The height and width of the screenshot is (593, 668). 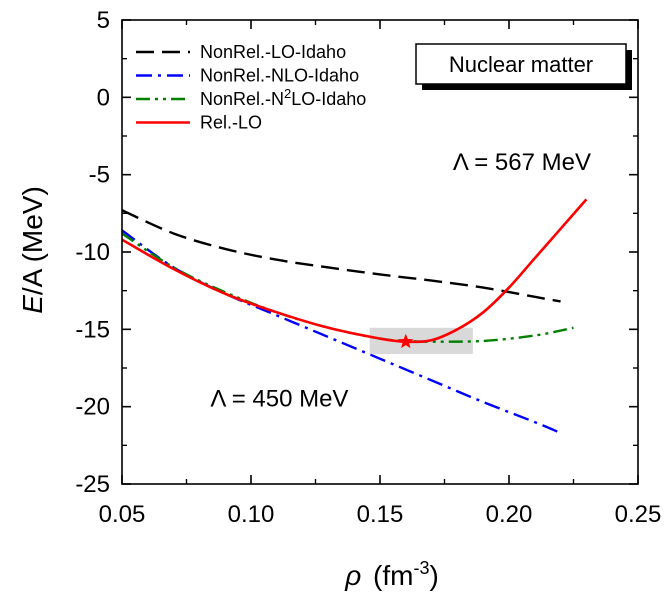 I want to click on x-tick-label: 0.10, so click(x=251, y=514).